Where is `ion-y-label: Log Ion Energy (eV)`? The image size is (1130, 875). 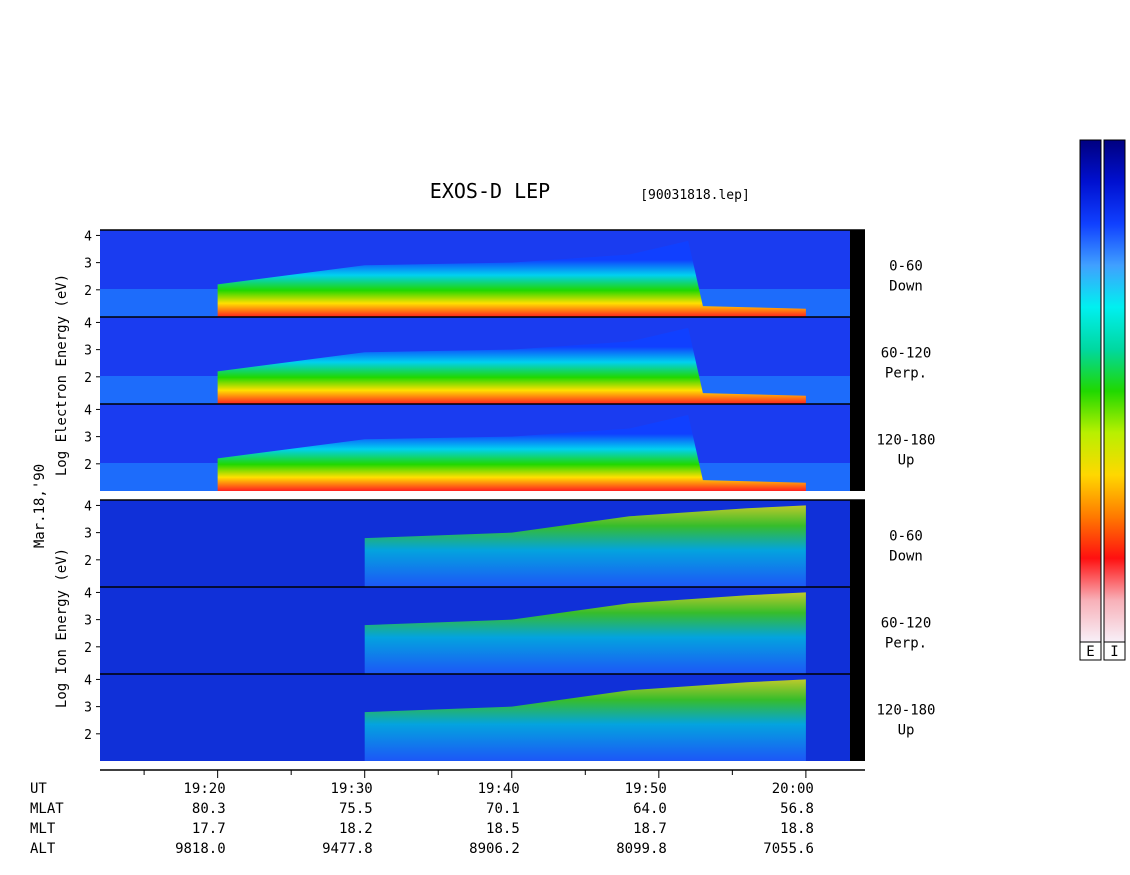
ion-y-label: Log Ion Energy (eV) is located at coordinates (62, 628).